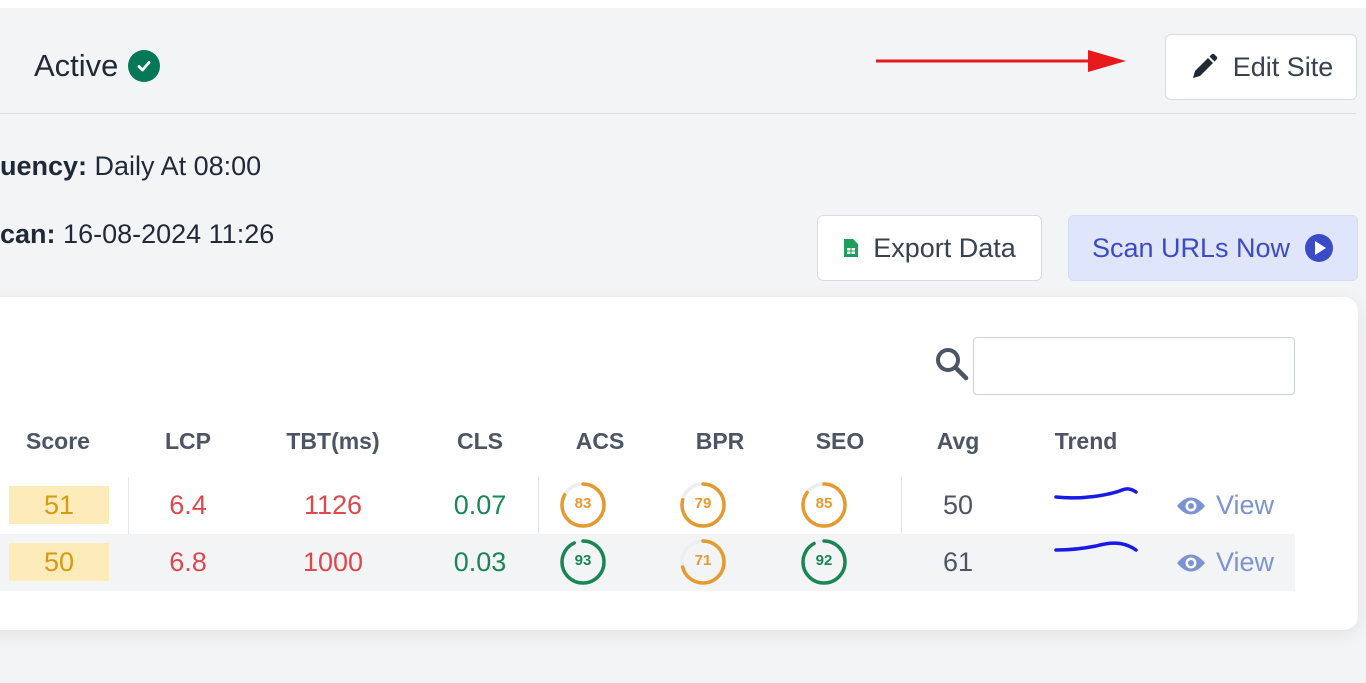 The height and width of the screenshot is (683, 1366). I want to click on status-label: Active, so click(76, 65).